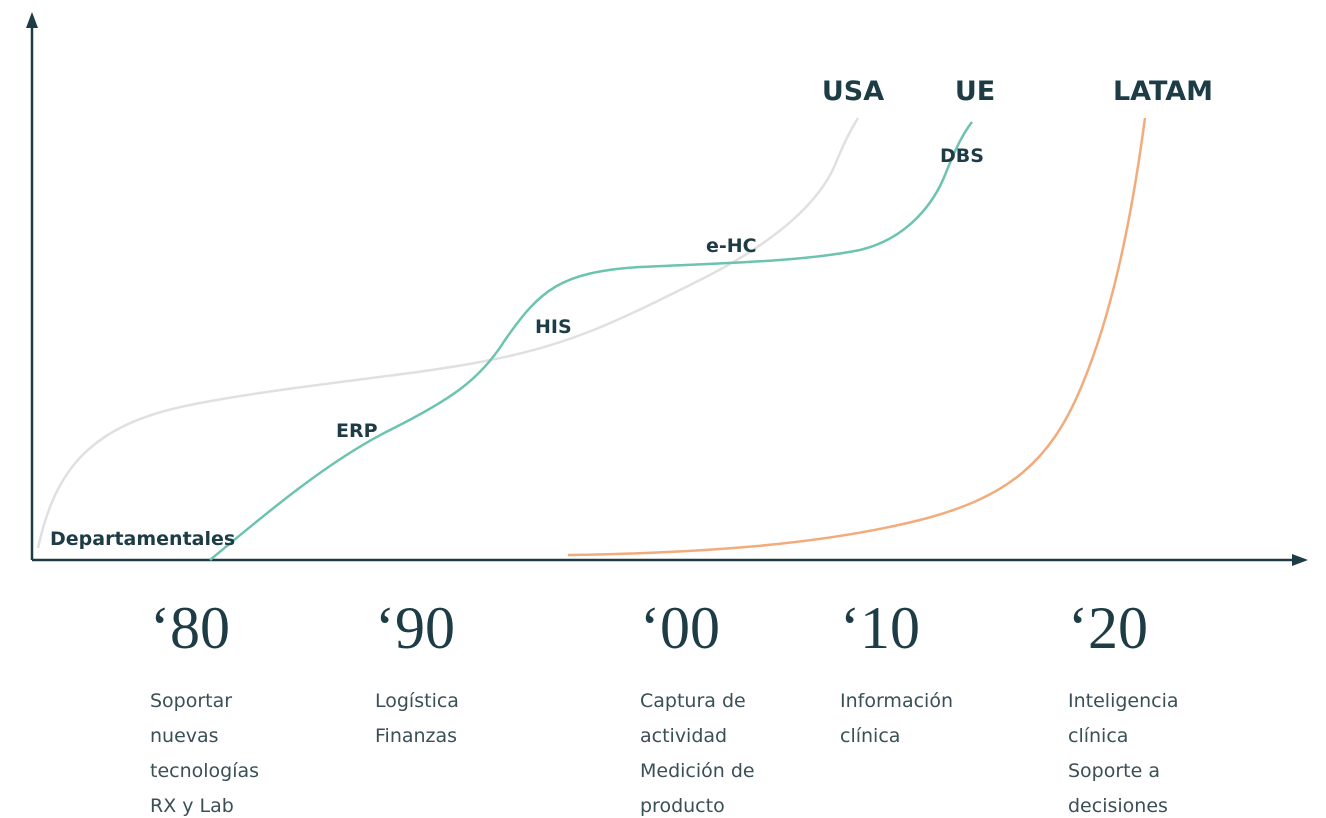 This screenshot has height=818, width=1326. What do you see at coordinates (553, 327) in the screenshot?
I see `stage-label: HIS` at bounding box center [553, 327].